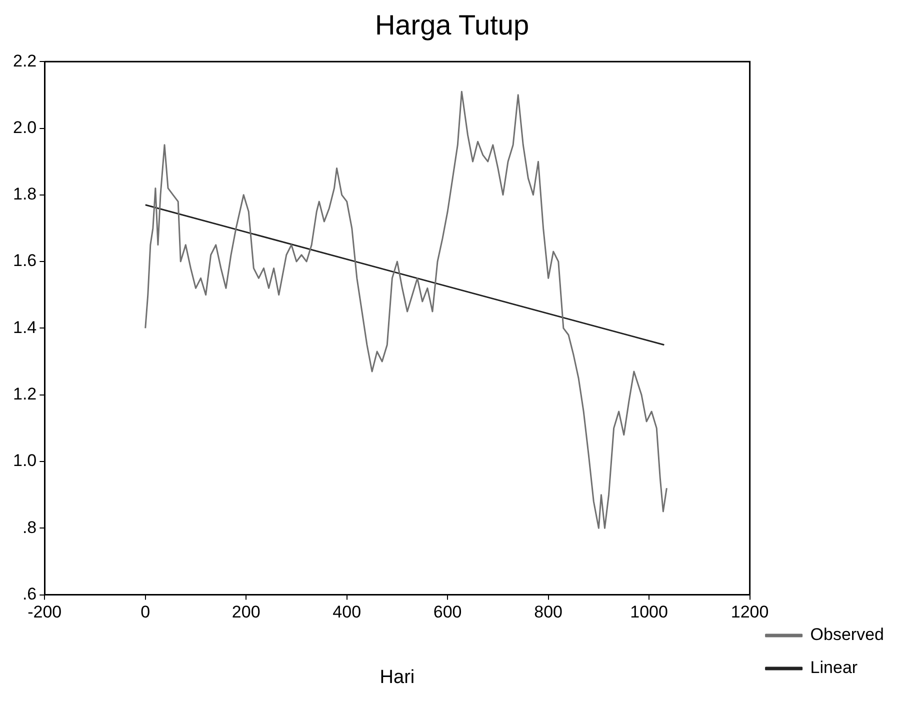 Image resolution: width=904 pixels, height=703 pixels. What do you see at coordinates (145, 612) in the screenshot?
I see `x-tick-label: 0` at bounding box center [145, 612].